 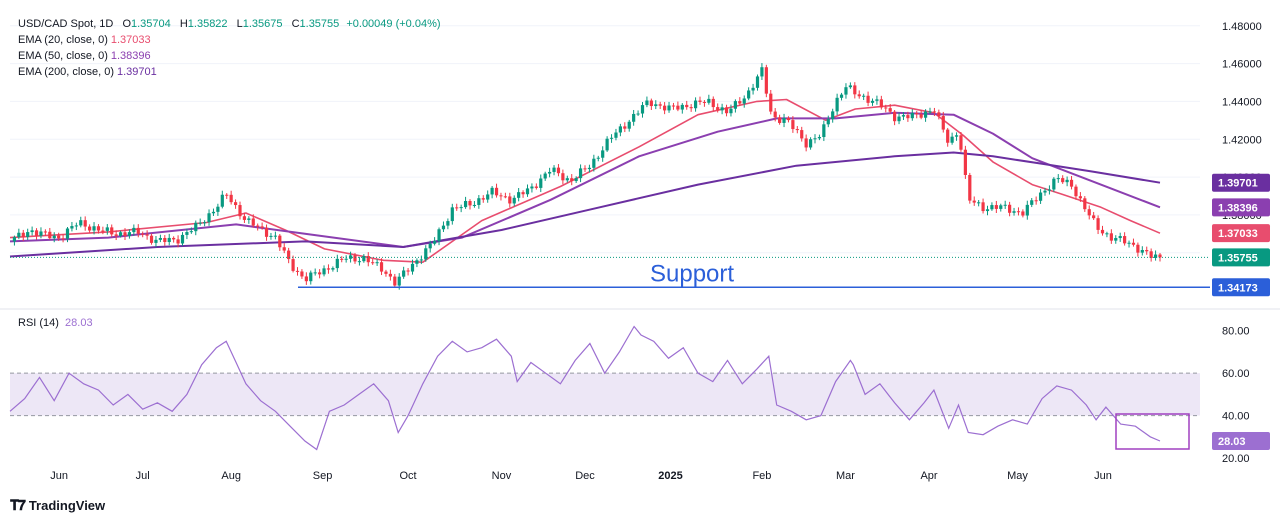 I want to click on tradingview-logo-icon: 𝐓𝟕, so click(x=18, y=505).